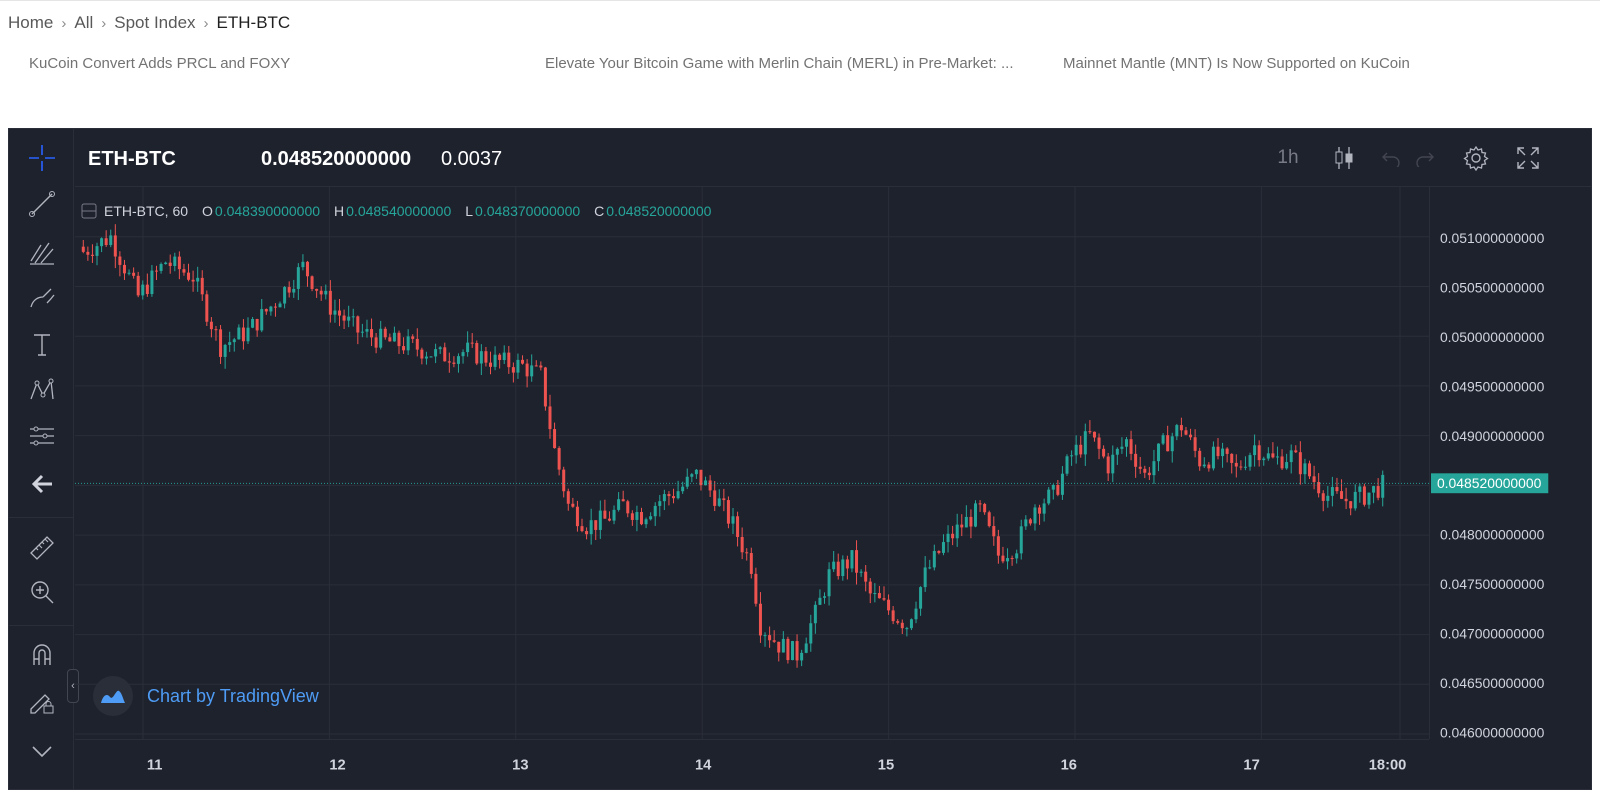 This screenshot has width=1600, height=797. I want to click on breadcrumb-spot-index: Spot Index, so click(155, 22).